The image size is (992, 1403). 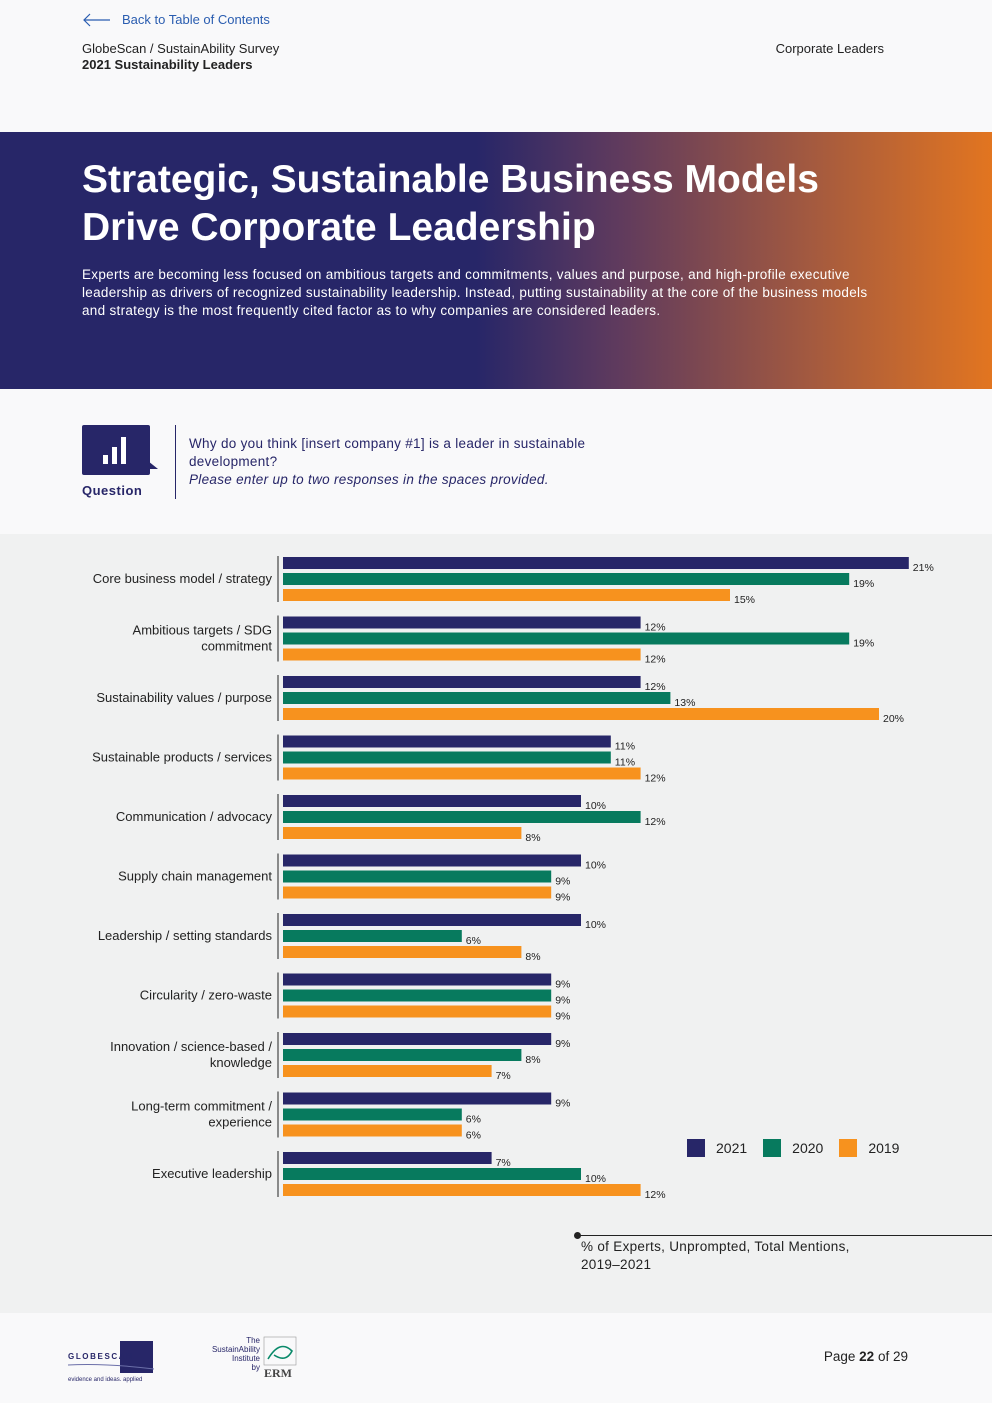 I want to click on globescan-tagline: evidence and ideas. applied, so click(x=105, y=1380).